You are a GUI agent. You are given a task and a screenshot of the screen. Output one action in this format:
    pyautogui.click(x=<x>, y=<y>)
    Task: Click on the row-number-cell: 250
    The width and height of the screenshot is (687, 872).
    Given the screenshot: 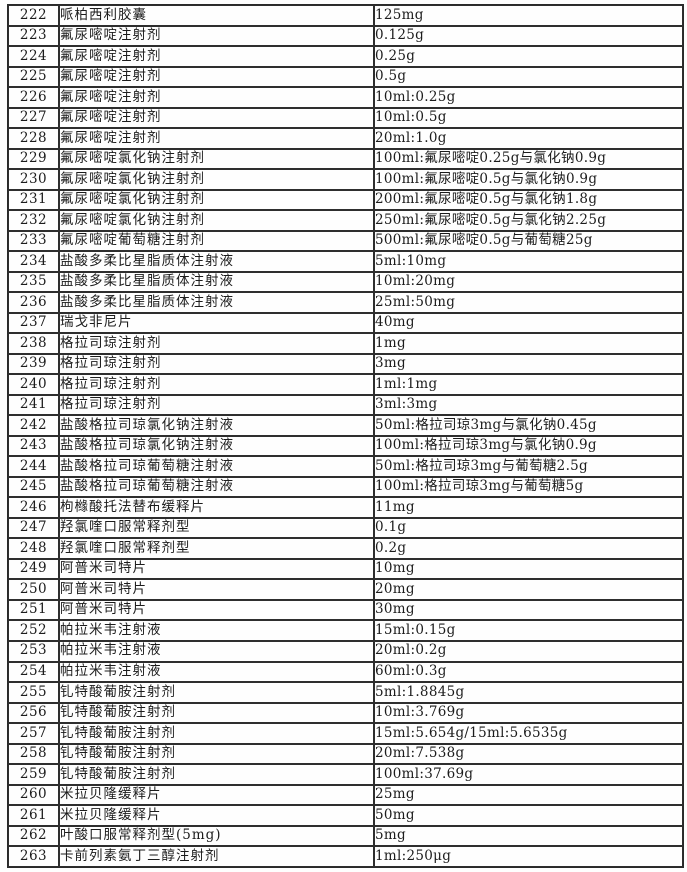 What is the action you would take?
    pyautogui.click(x=33, y=589)
    